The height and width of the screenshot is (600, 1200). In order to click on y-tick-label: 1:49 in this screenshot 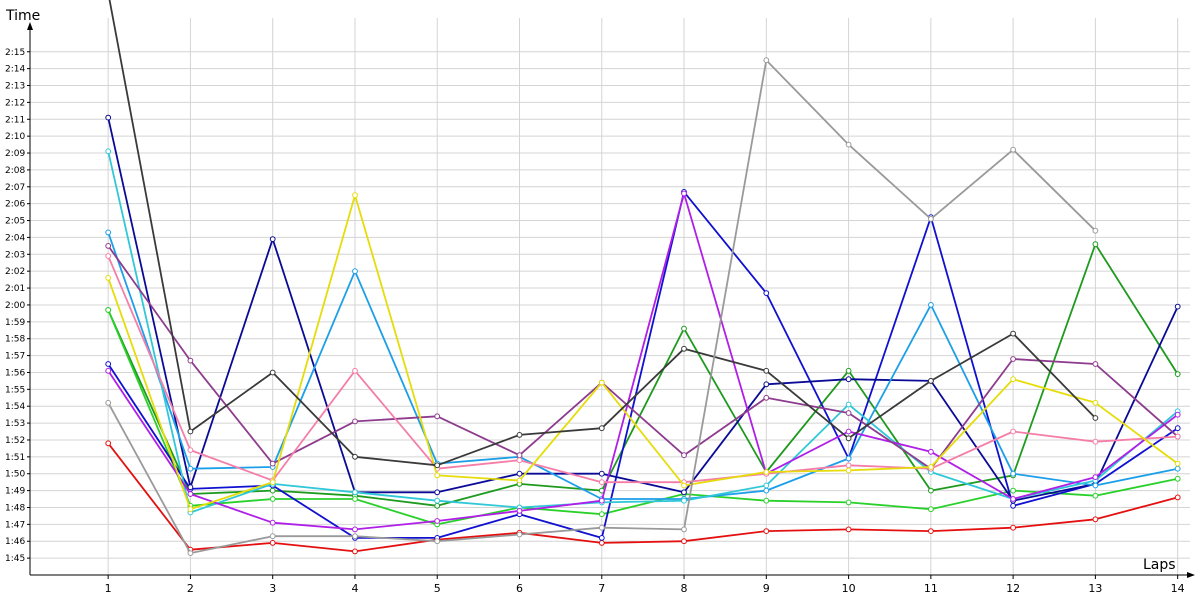, I will do `click(15, 492)`.